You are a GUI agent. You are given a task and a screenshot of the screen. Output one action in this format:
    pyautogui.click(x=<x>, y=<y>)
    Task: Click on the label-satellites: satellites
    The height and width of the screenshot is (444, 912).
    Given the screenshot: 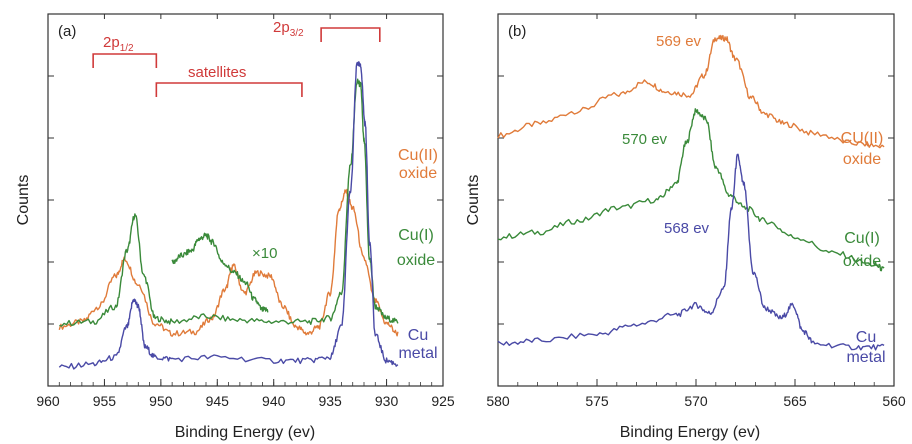 What is the action you would take?
    pyautogui.click(x=217, y=72)
    